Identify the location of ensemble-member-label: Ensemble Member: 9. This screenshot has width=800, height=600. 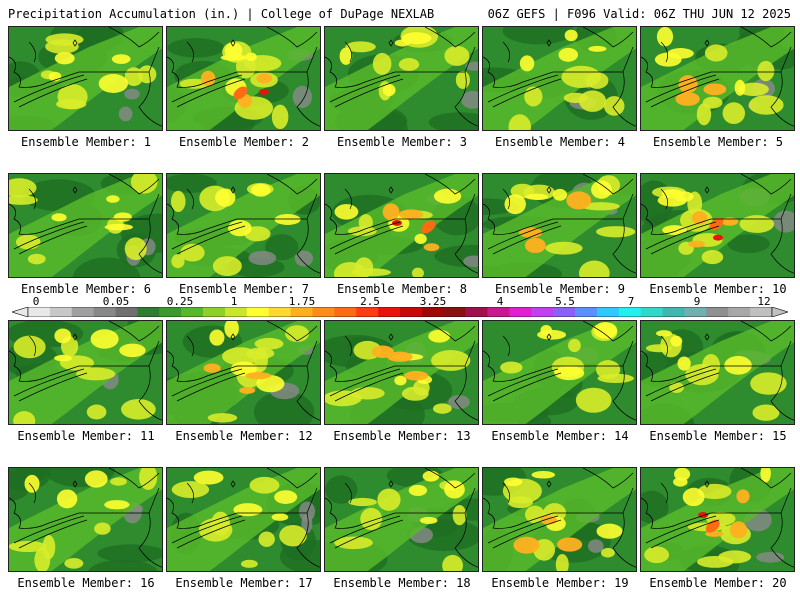
(560, 289).